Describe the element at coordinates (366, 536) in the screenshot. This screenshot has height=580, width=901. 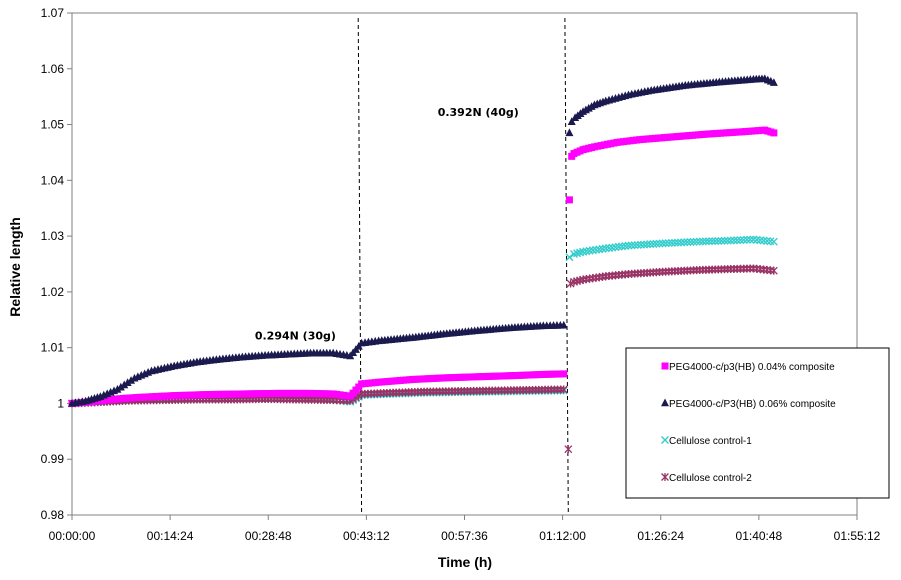
I see `x-tick-label: 00:43:12` at that location.